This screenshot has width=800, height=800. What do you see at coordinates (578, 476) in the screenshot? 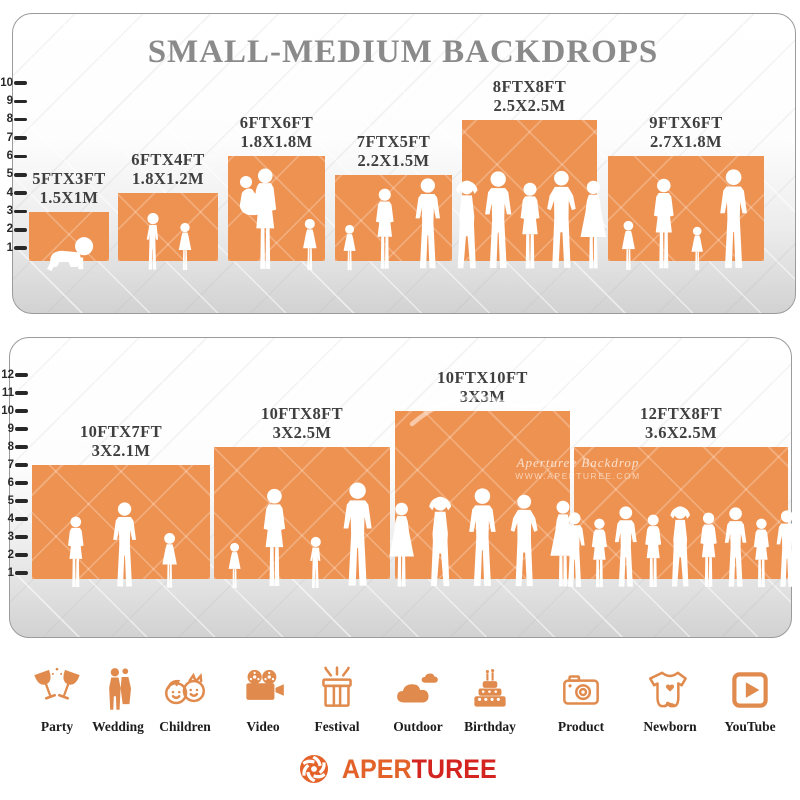
I see `watermark-url-text: WWW.APERTUREE.COM` at bounding box center [578, 476].